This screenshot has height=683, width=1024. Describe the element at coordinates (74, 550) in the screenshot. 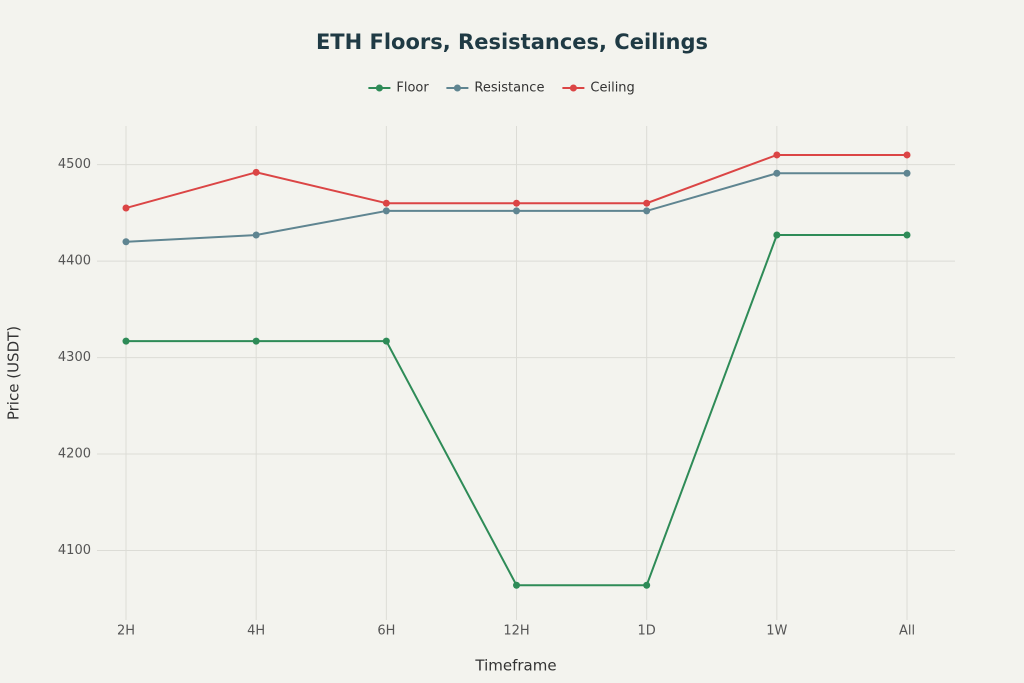

I see `y-tick-label: 4100` at that location.